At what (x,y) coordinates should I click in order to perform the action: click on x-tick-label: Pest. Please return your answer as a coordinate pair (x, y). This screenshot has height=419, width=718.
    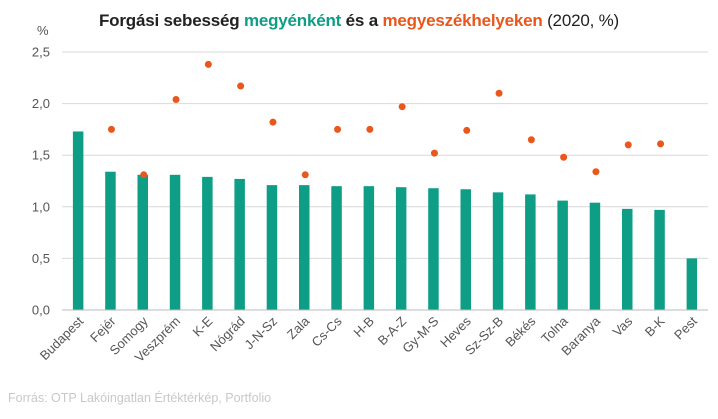
    Looking at the image, I should click on (685, 327).